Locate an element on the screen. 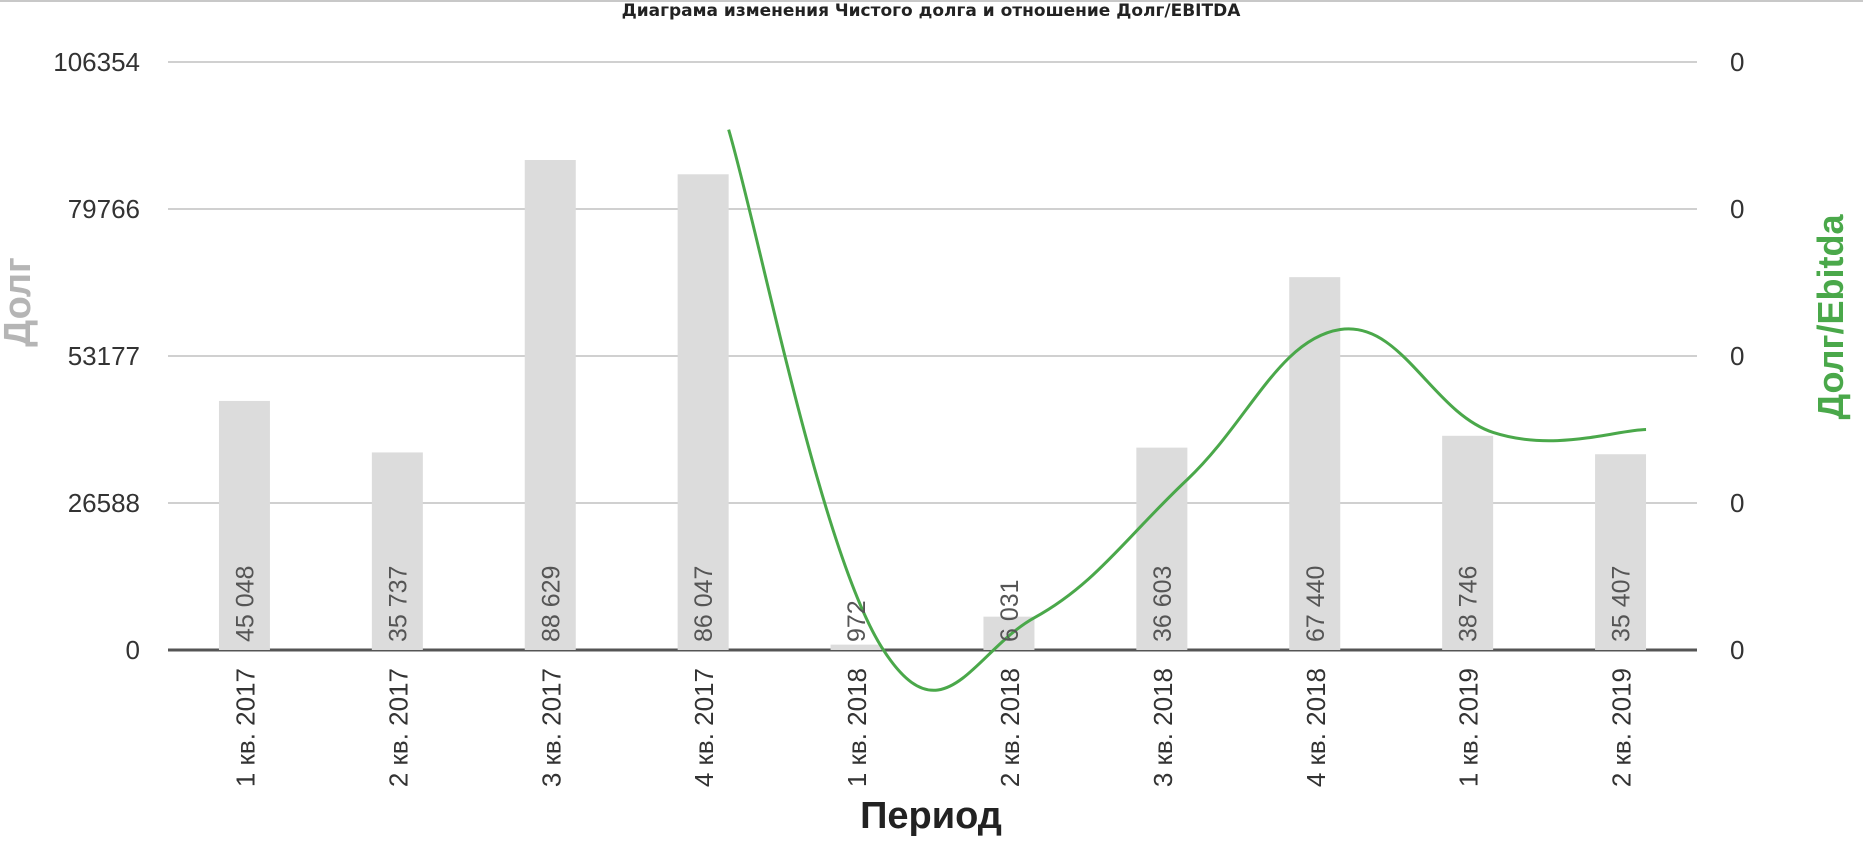 The image size is (1863, 842). bar-data-label: 35 737 is located at coordinates (398, 604).